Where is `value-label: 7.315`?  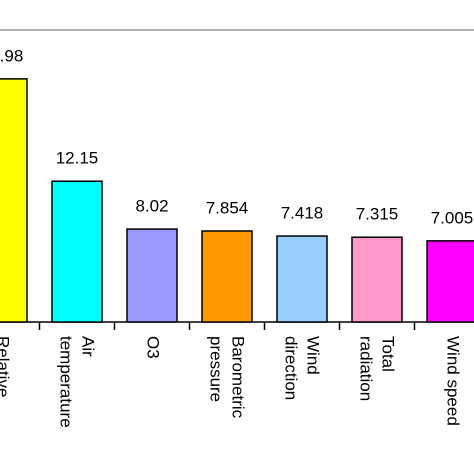
value-label: 7.315 is located at coordinates (377, 214).